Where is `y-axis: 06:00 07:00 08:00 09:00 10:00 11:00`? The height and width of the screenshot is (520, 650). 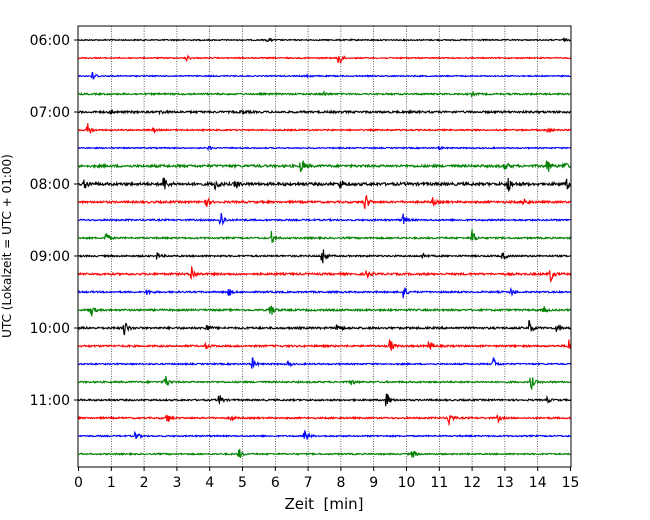
y-axis: 06:00 07:00 08:00 09:00 10:00 11:00 is located at coordinates (54, 221).